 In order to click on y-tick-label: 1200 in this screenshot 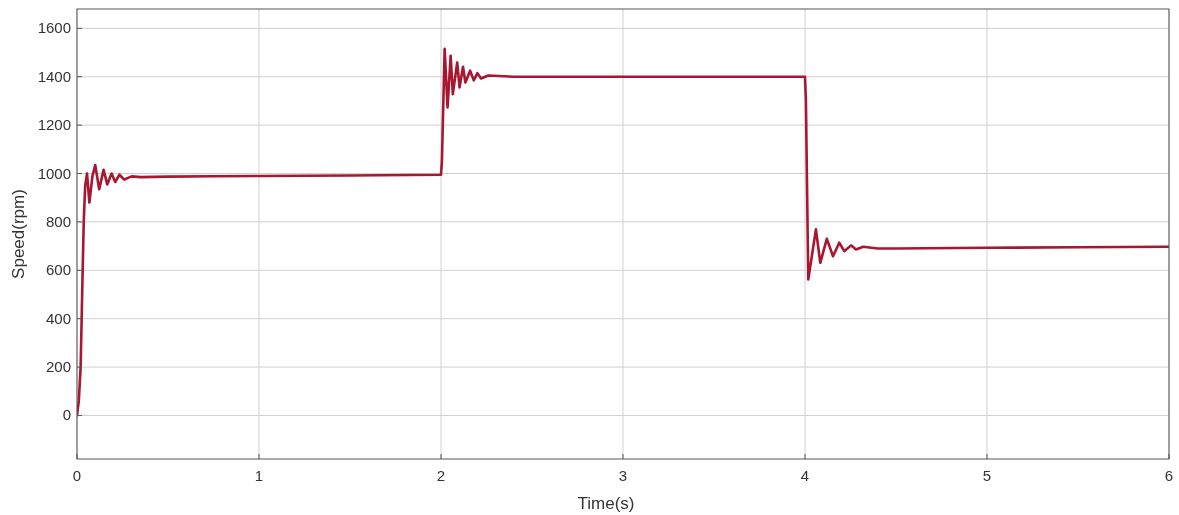, I will do `click(54, 125)`.